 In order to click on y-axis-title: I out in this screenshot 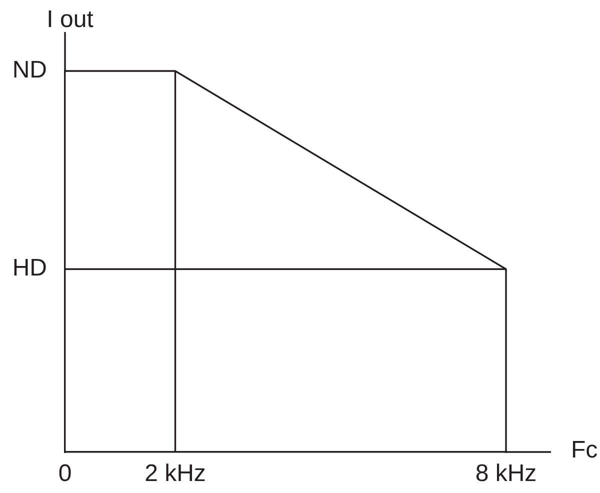, I will do `click(70, 19)`.